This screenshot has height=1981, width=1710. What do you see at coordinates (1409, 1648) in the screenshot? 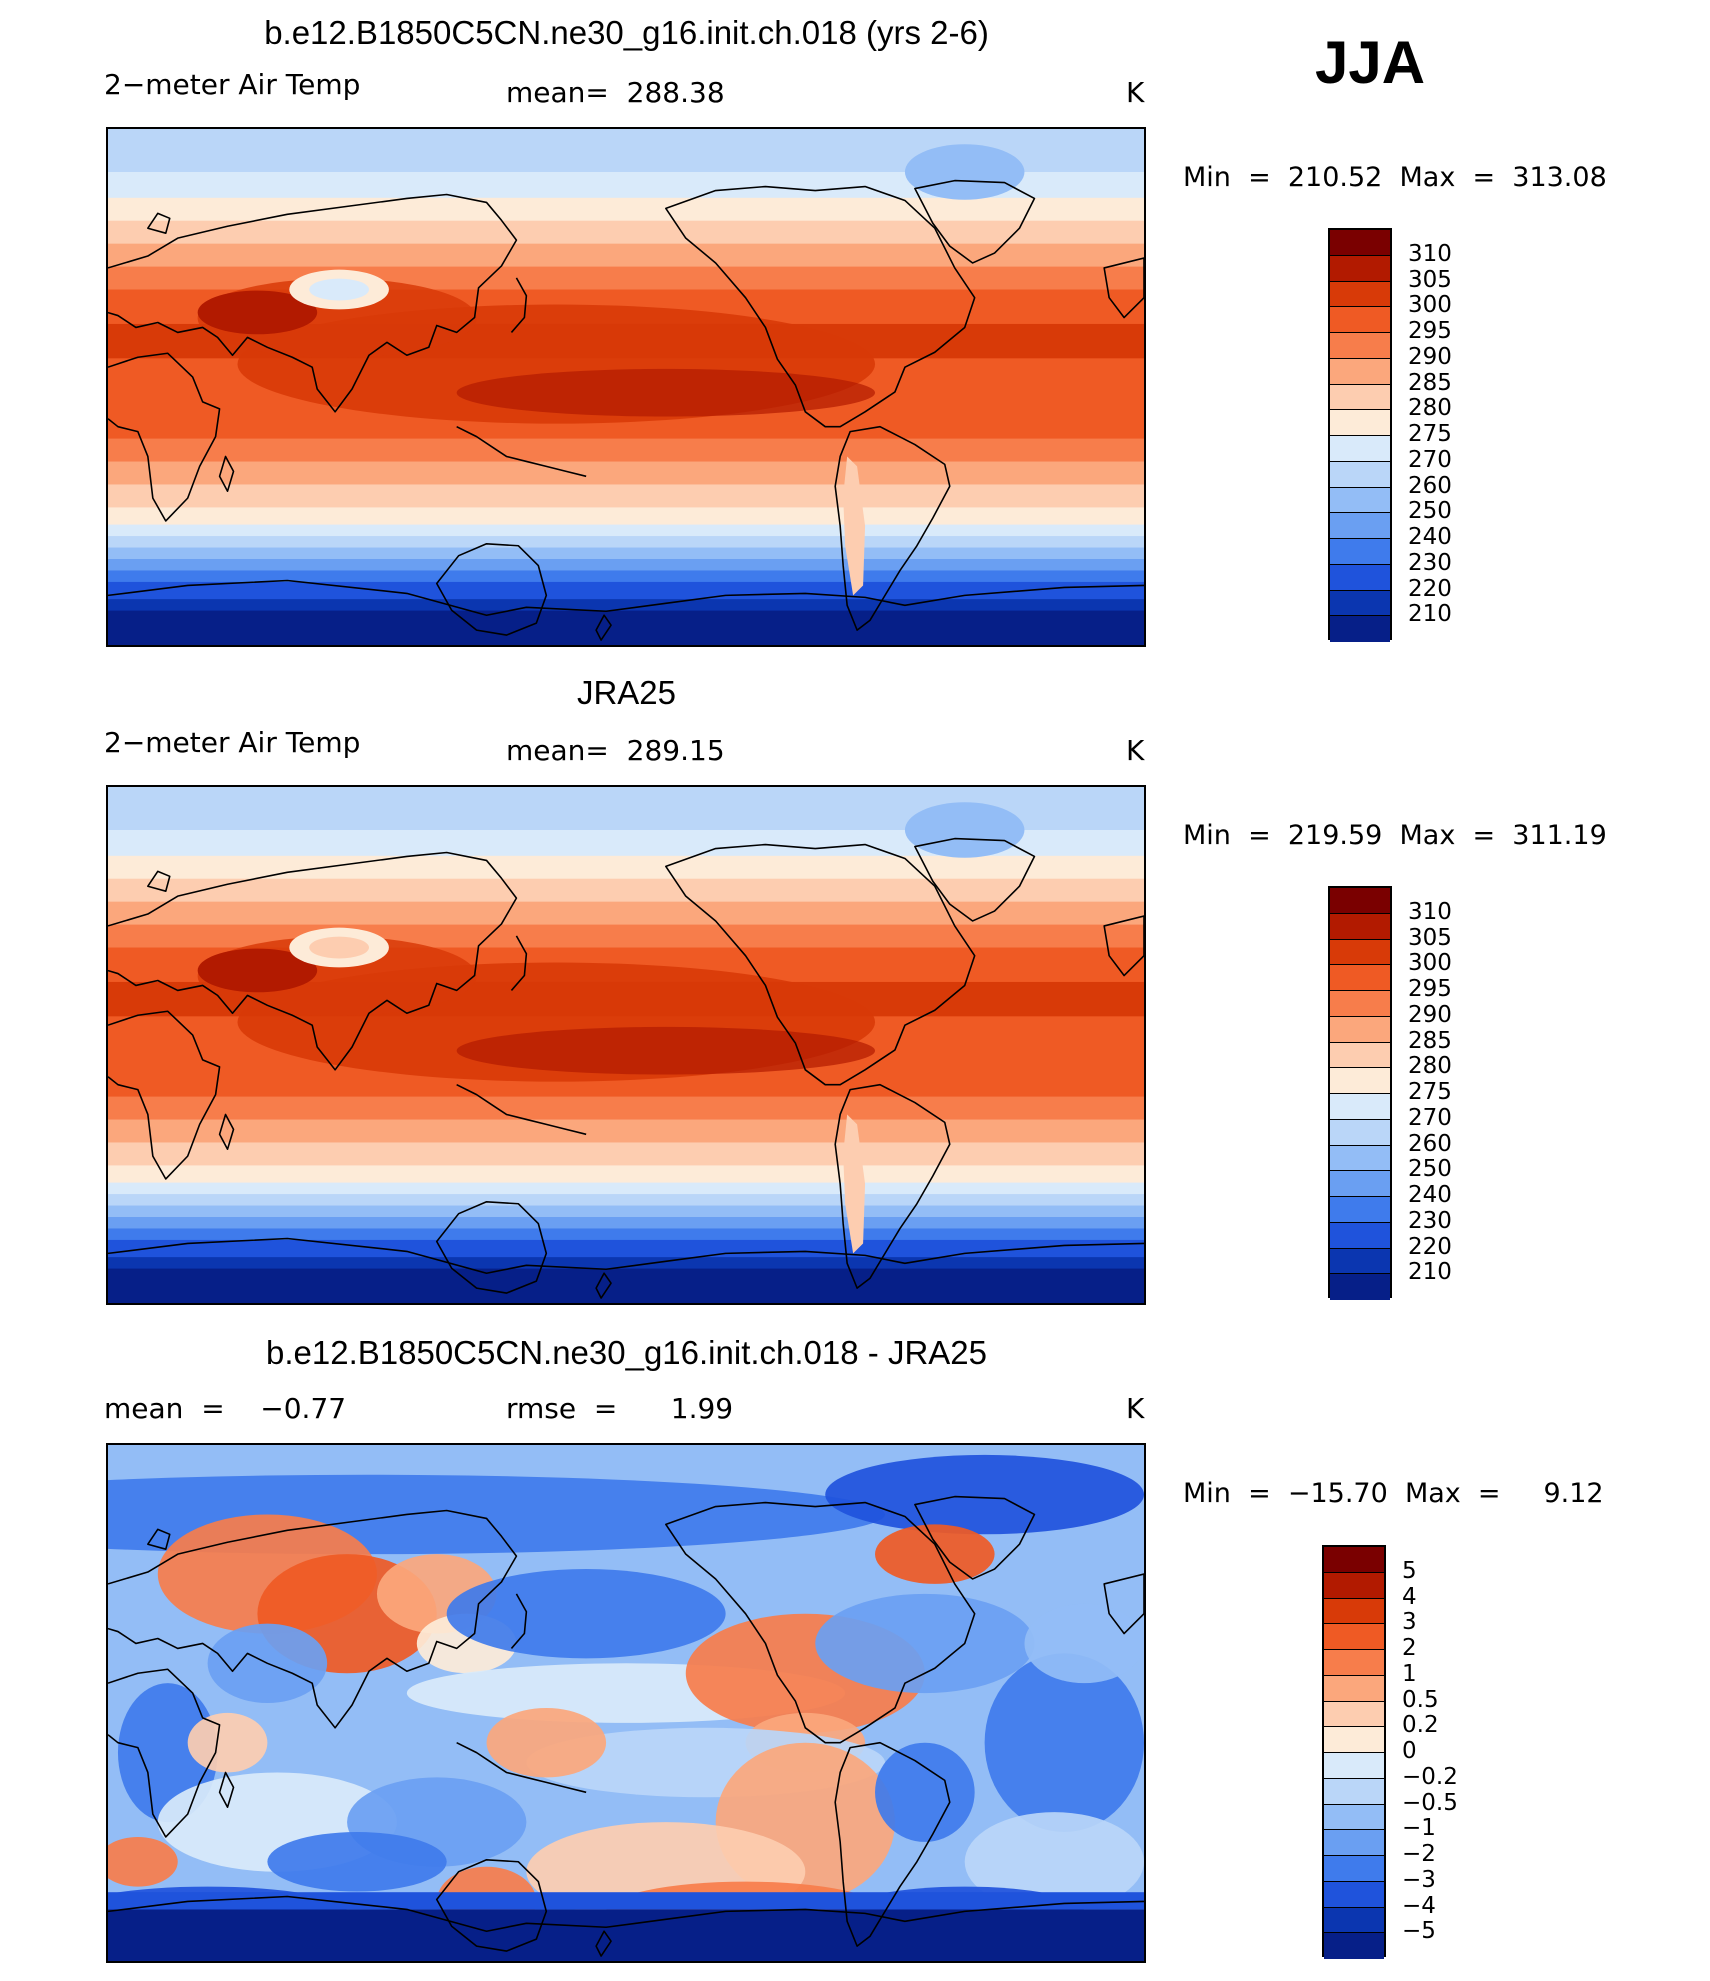
I see `panel-3-colorbar-label: 2` at bounding box center [1409, 1648].